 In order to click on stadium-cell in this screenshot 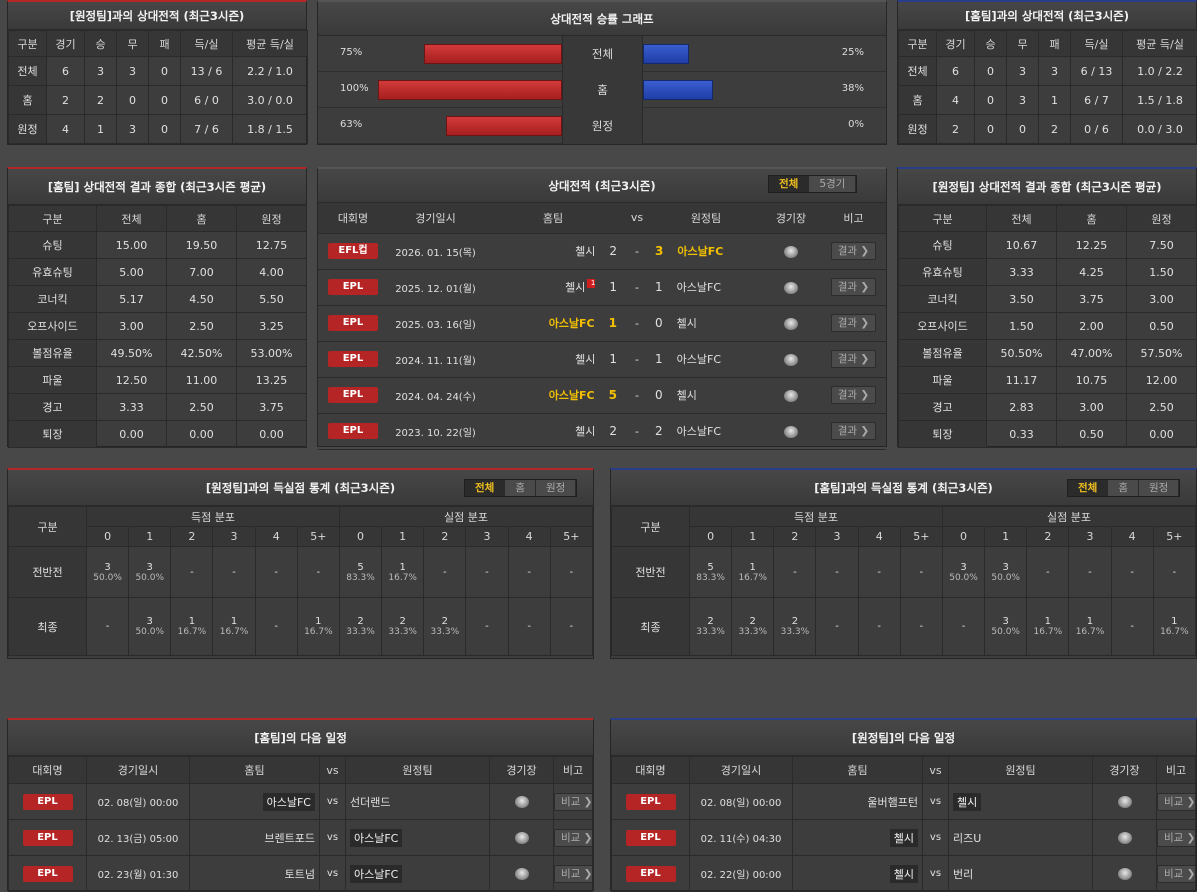, I will do `click(791, 359)`.